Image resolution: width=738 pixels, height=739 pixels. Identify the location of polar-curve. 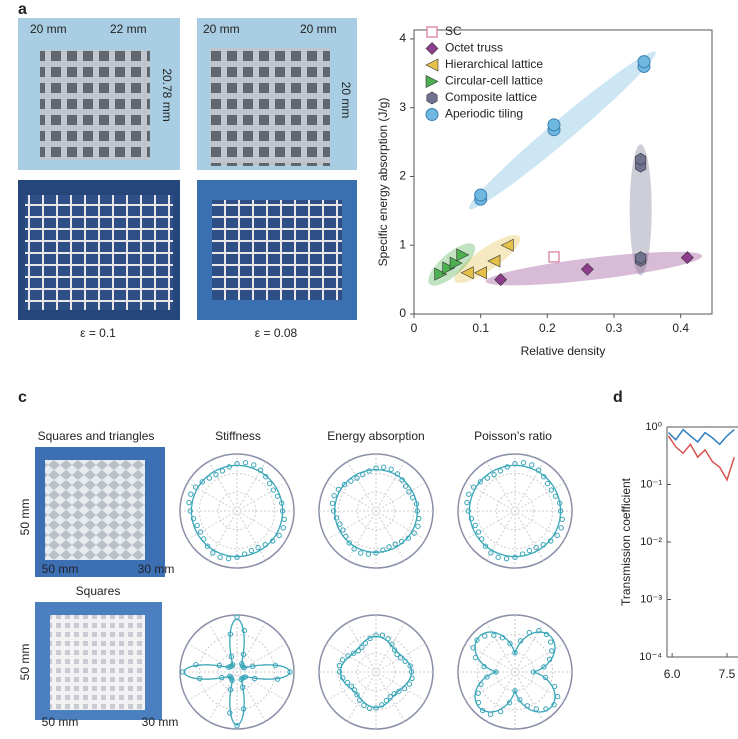
(515, 511).